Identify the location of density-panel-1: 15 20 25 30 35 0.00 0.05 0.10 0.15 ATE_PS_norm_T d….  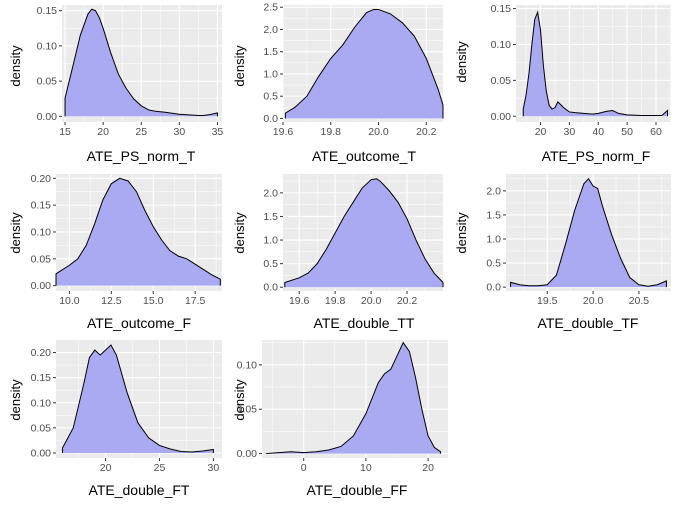
(115, 84).